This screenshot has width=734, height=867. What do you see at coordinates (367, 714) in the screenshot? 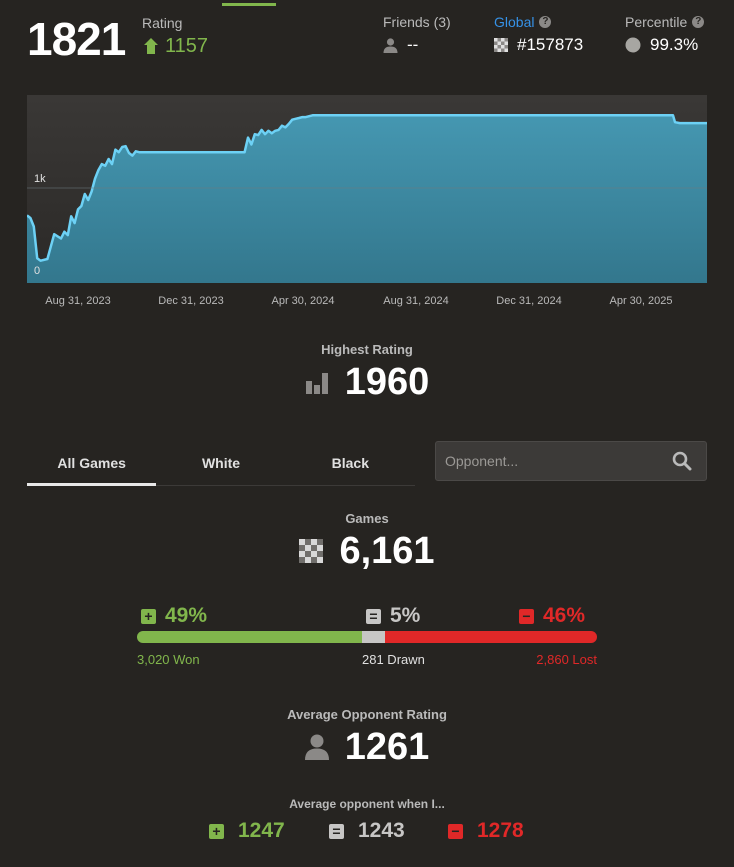
I see `avg-opponent-label: Average Opponent Rating` at bounding box center [367, 714].